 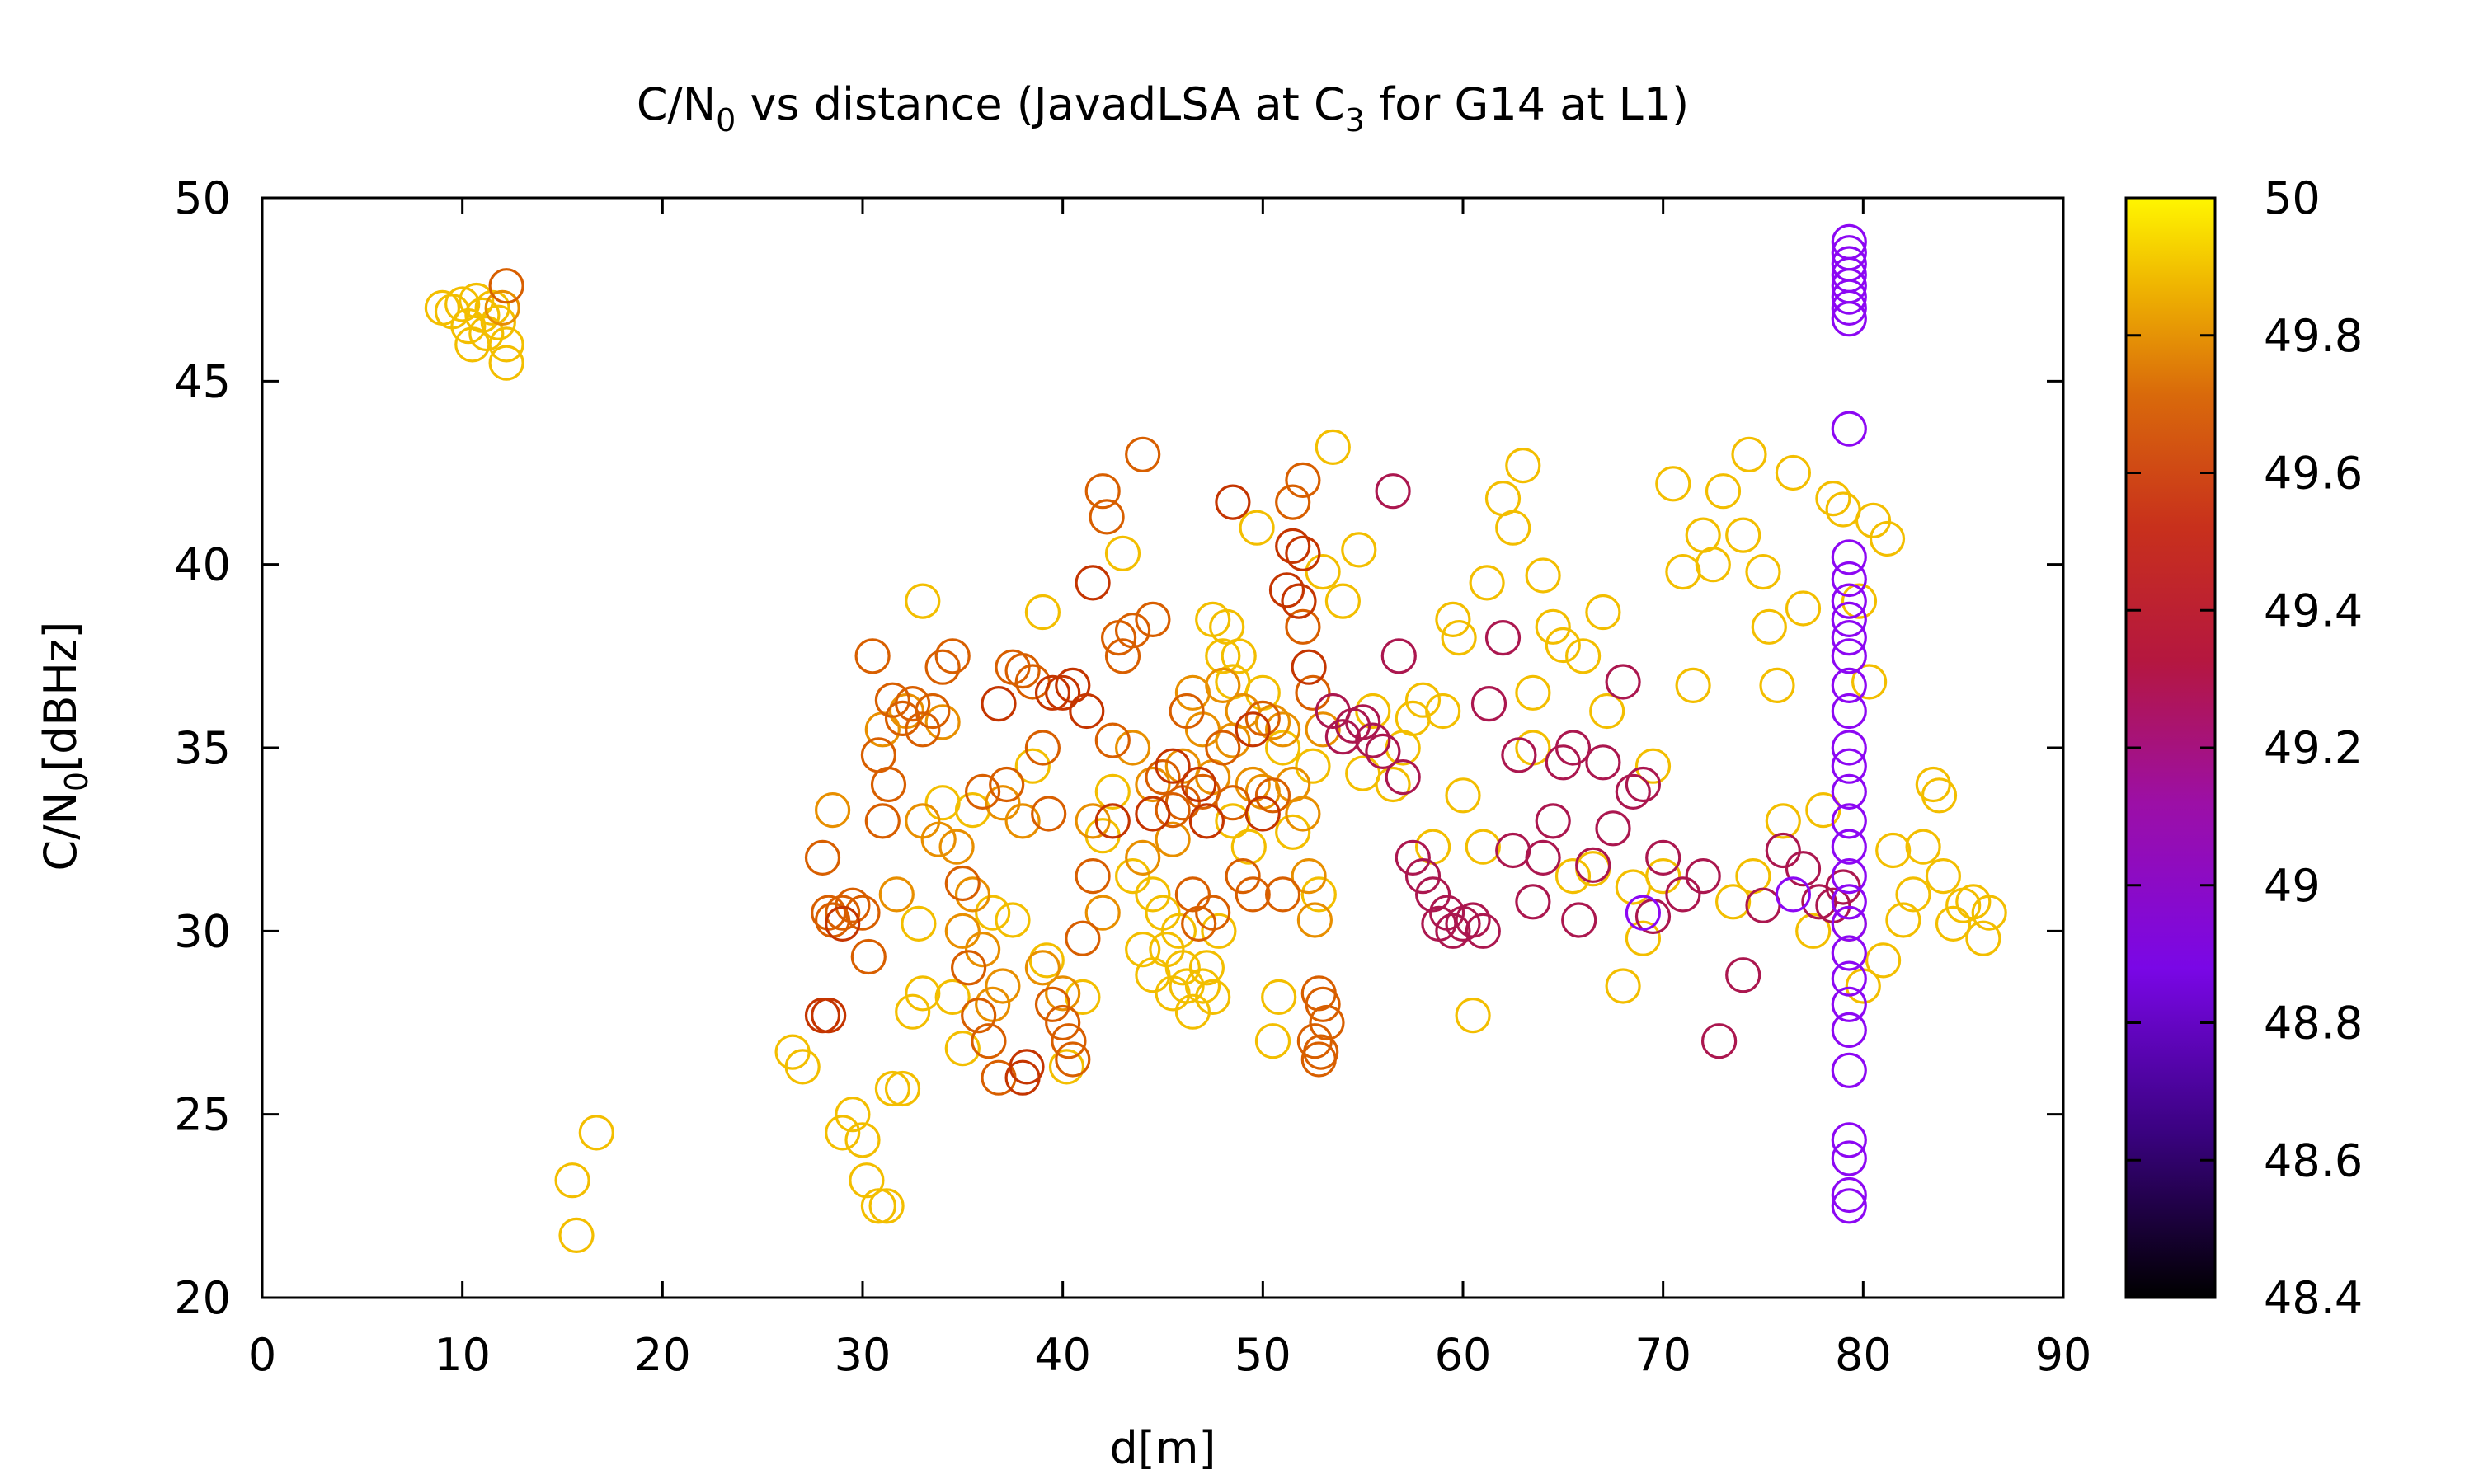 I want to click on colorbar-tick-label: 50, so click(x=2292, y=198).